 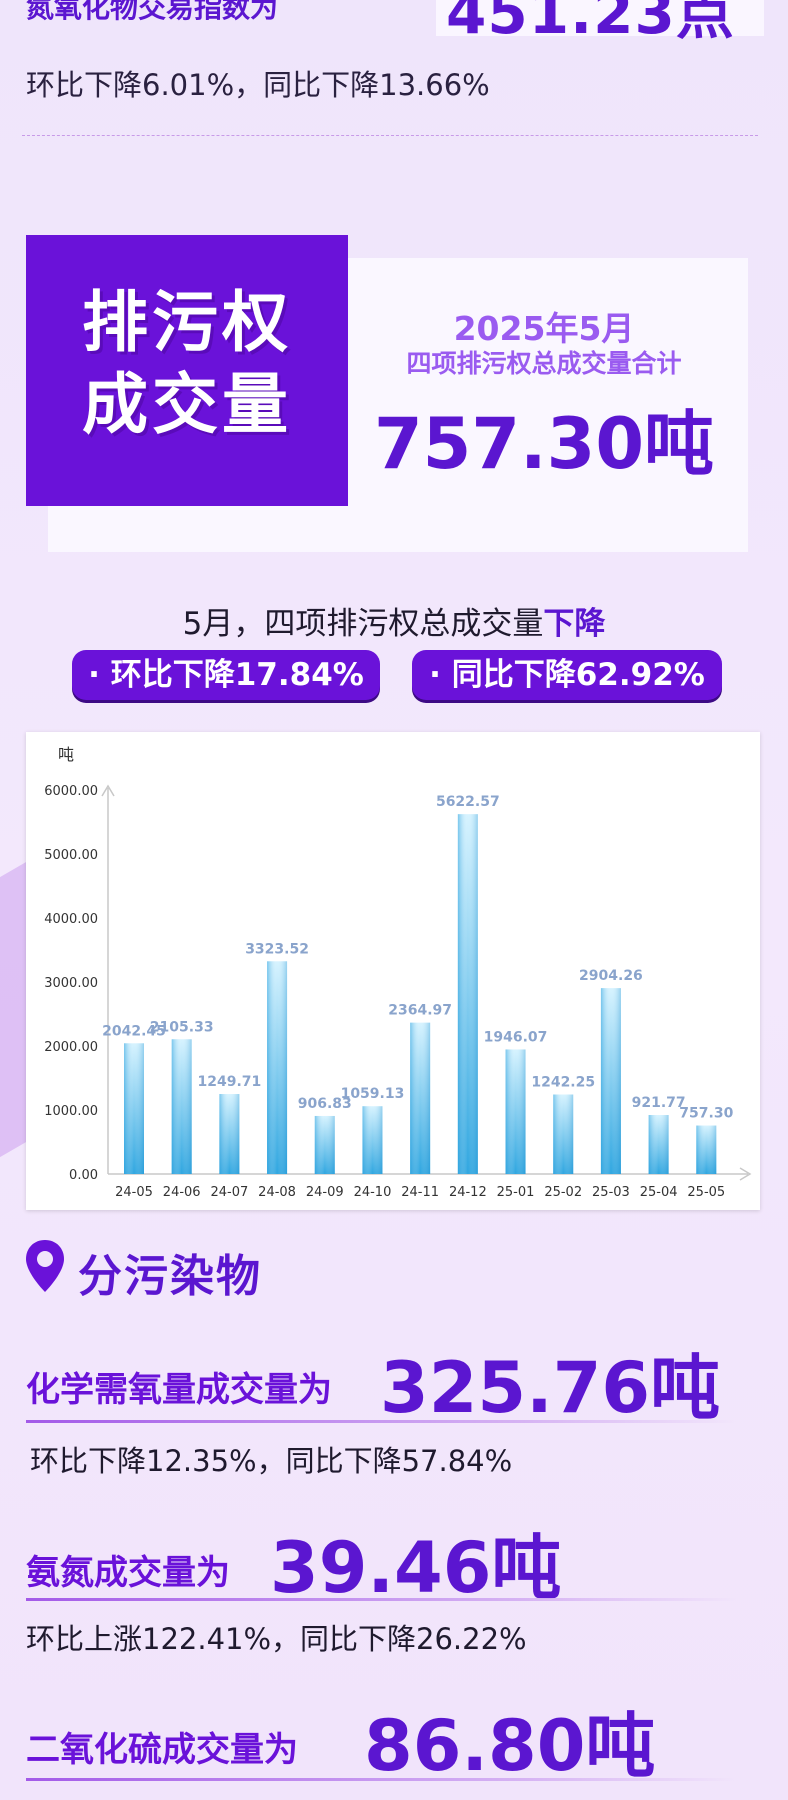 I want to click on item-value: 325.76吨, so click(x=550, y=1388).